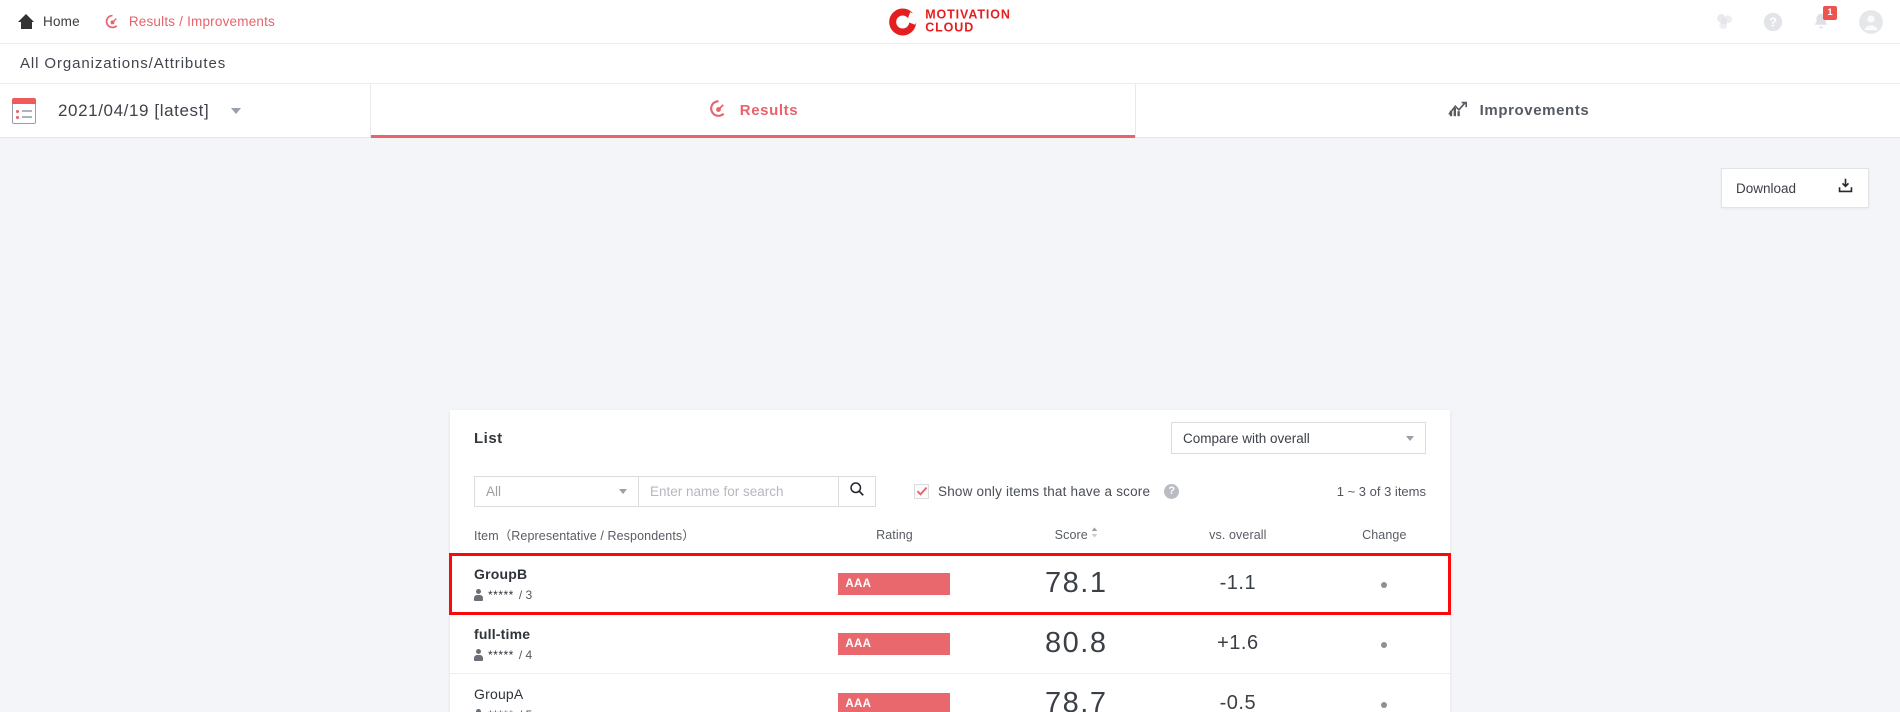 The width and height of the screenshot is (1900, 712). What do you see at coordinates (556, 491) in the screenshot?
I see `category-filter-select: All` at bounding box center [556, 491].